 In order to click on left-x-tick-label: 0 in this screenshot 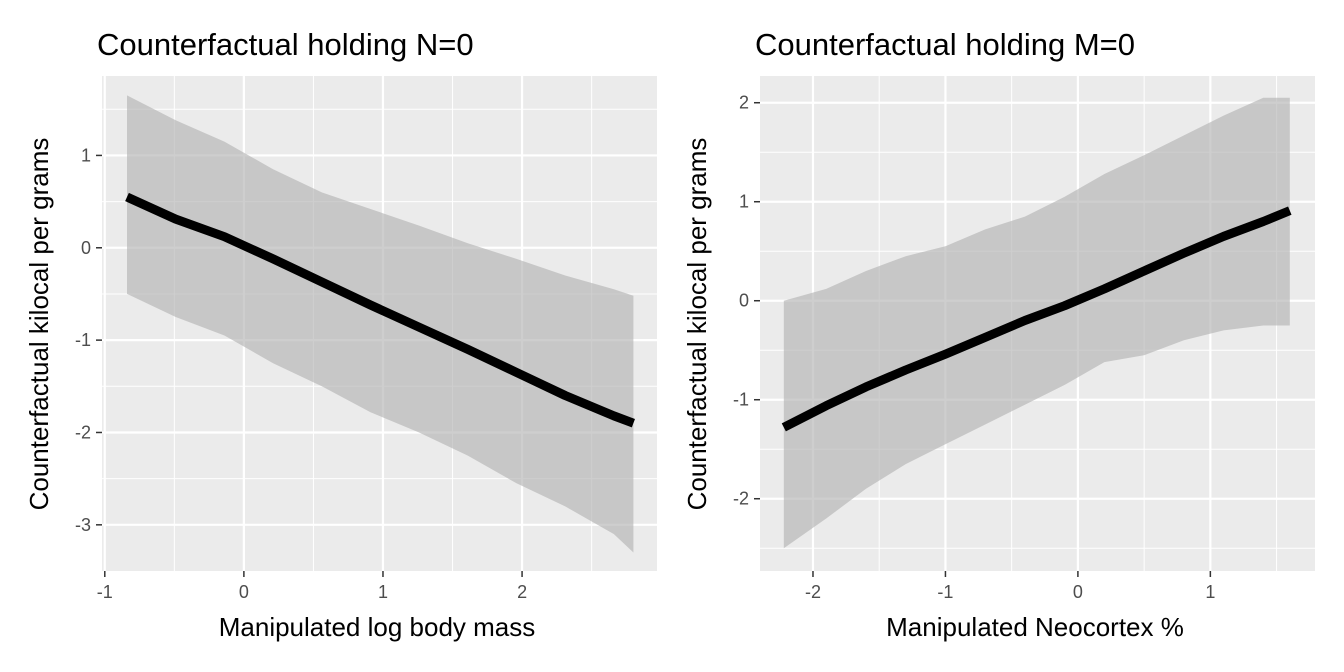, I will do `click(244, 592)`.